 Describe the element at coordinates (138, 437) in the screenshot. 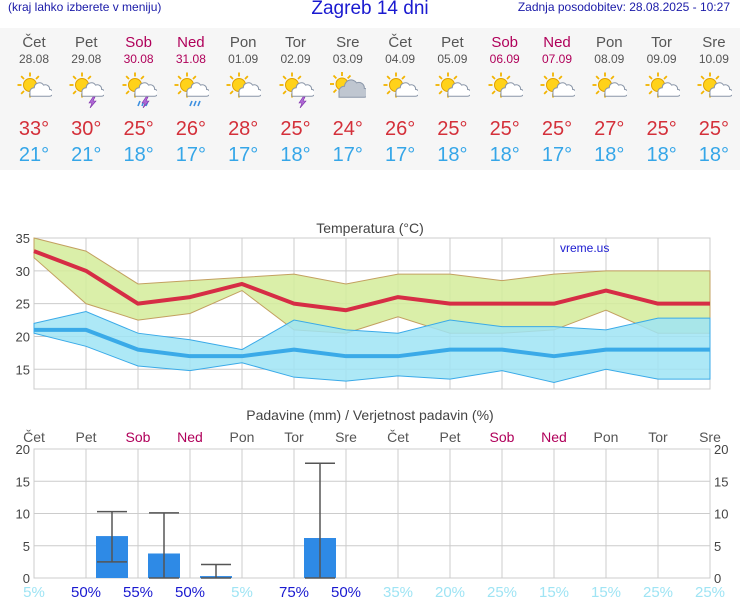

I see `x-tick-label: Sob` at that location.